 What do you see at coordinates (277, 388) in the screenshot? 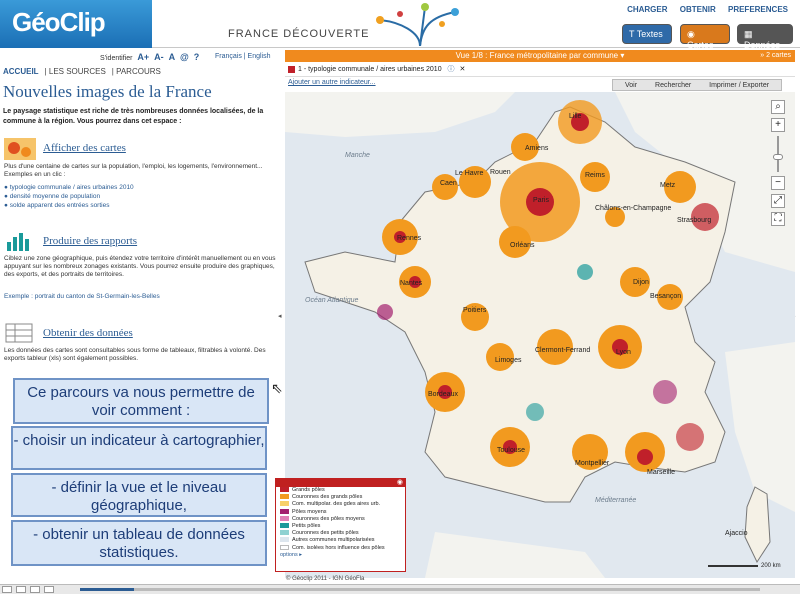
I see `mouse-cursor-icon: ⇖` at bounding box center [277, 388].